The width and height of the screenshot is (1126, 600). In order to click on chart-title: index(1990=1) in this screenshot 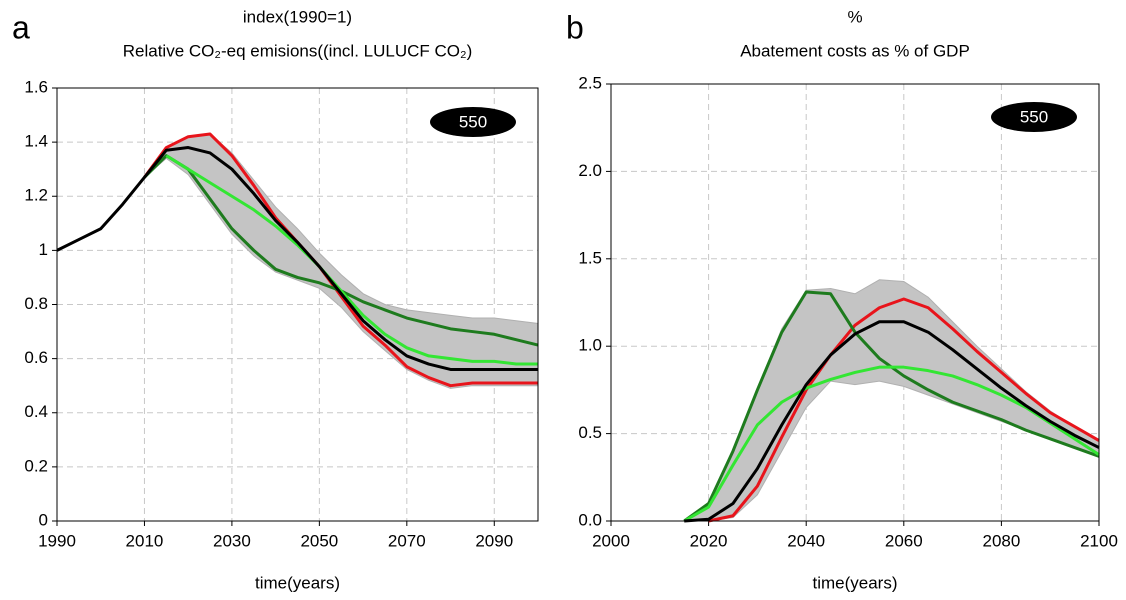, I will do `click(297, 16)`.